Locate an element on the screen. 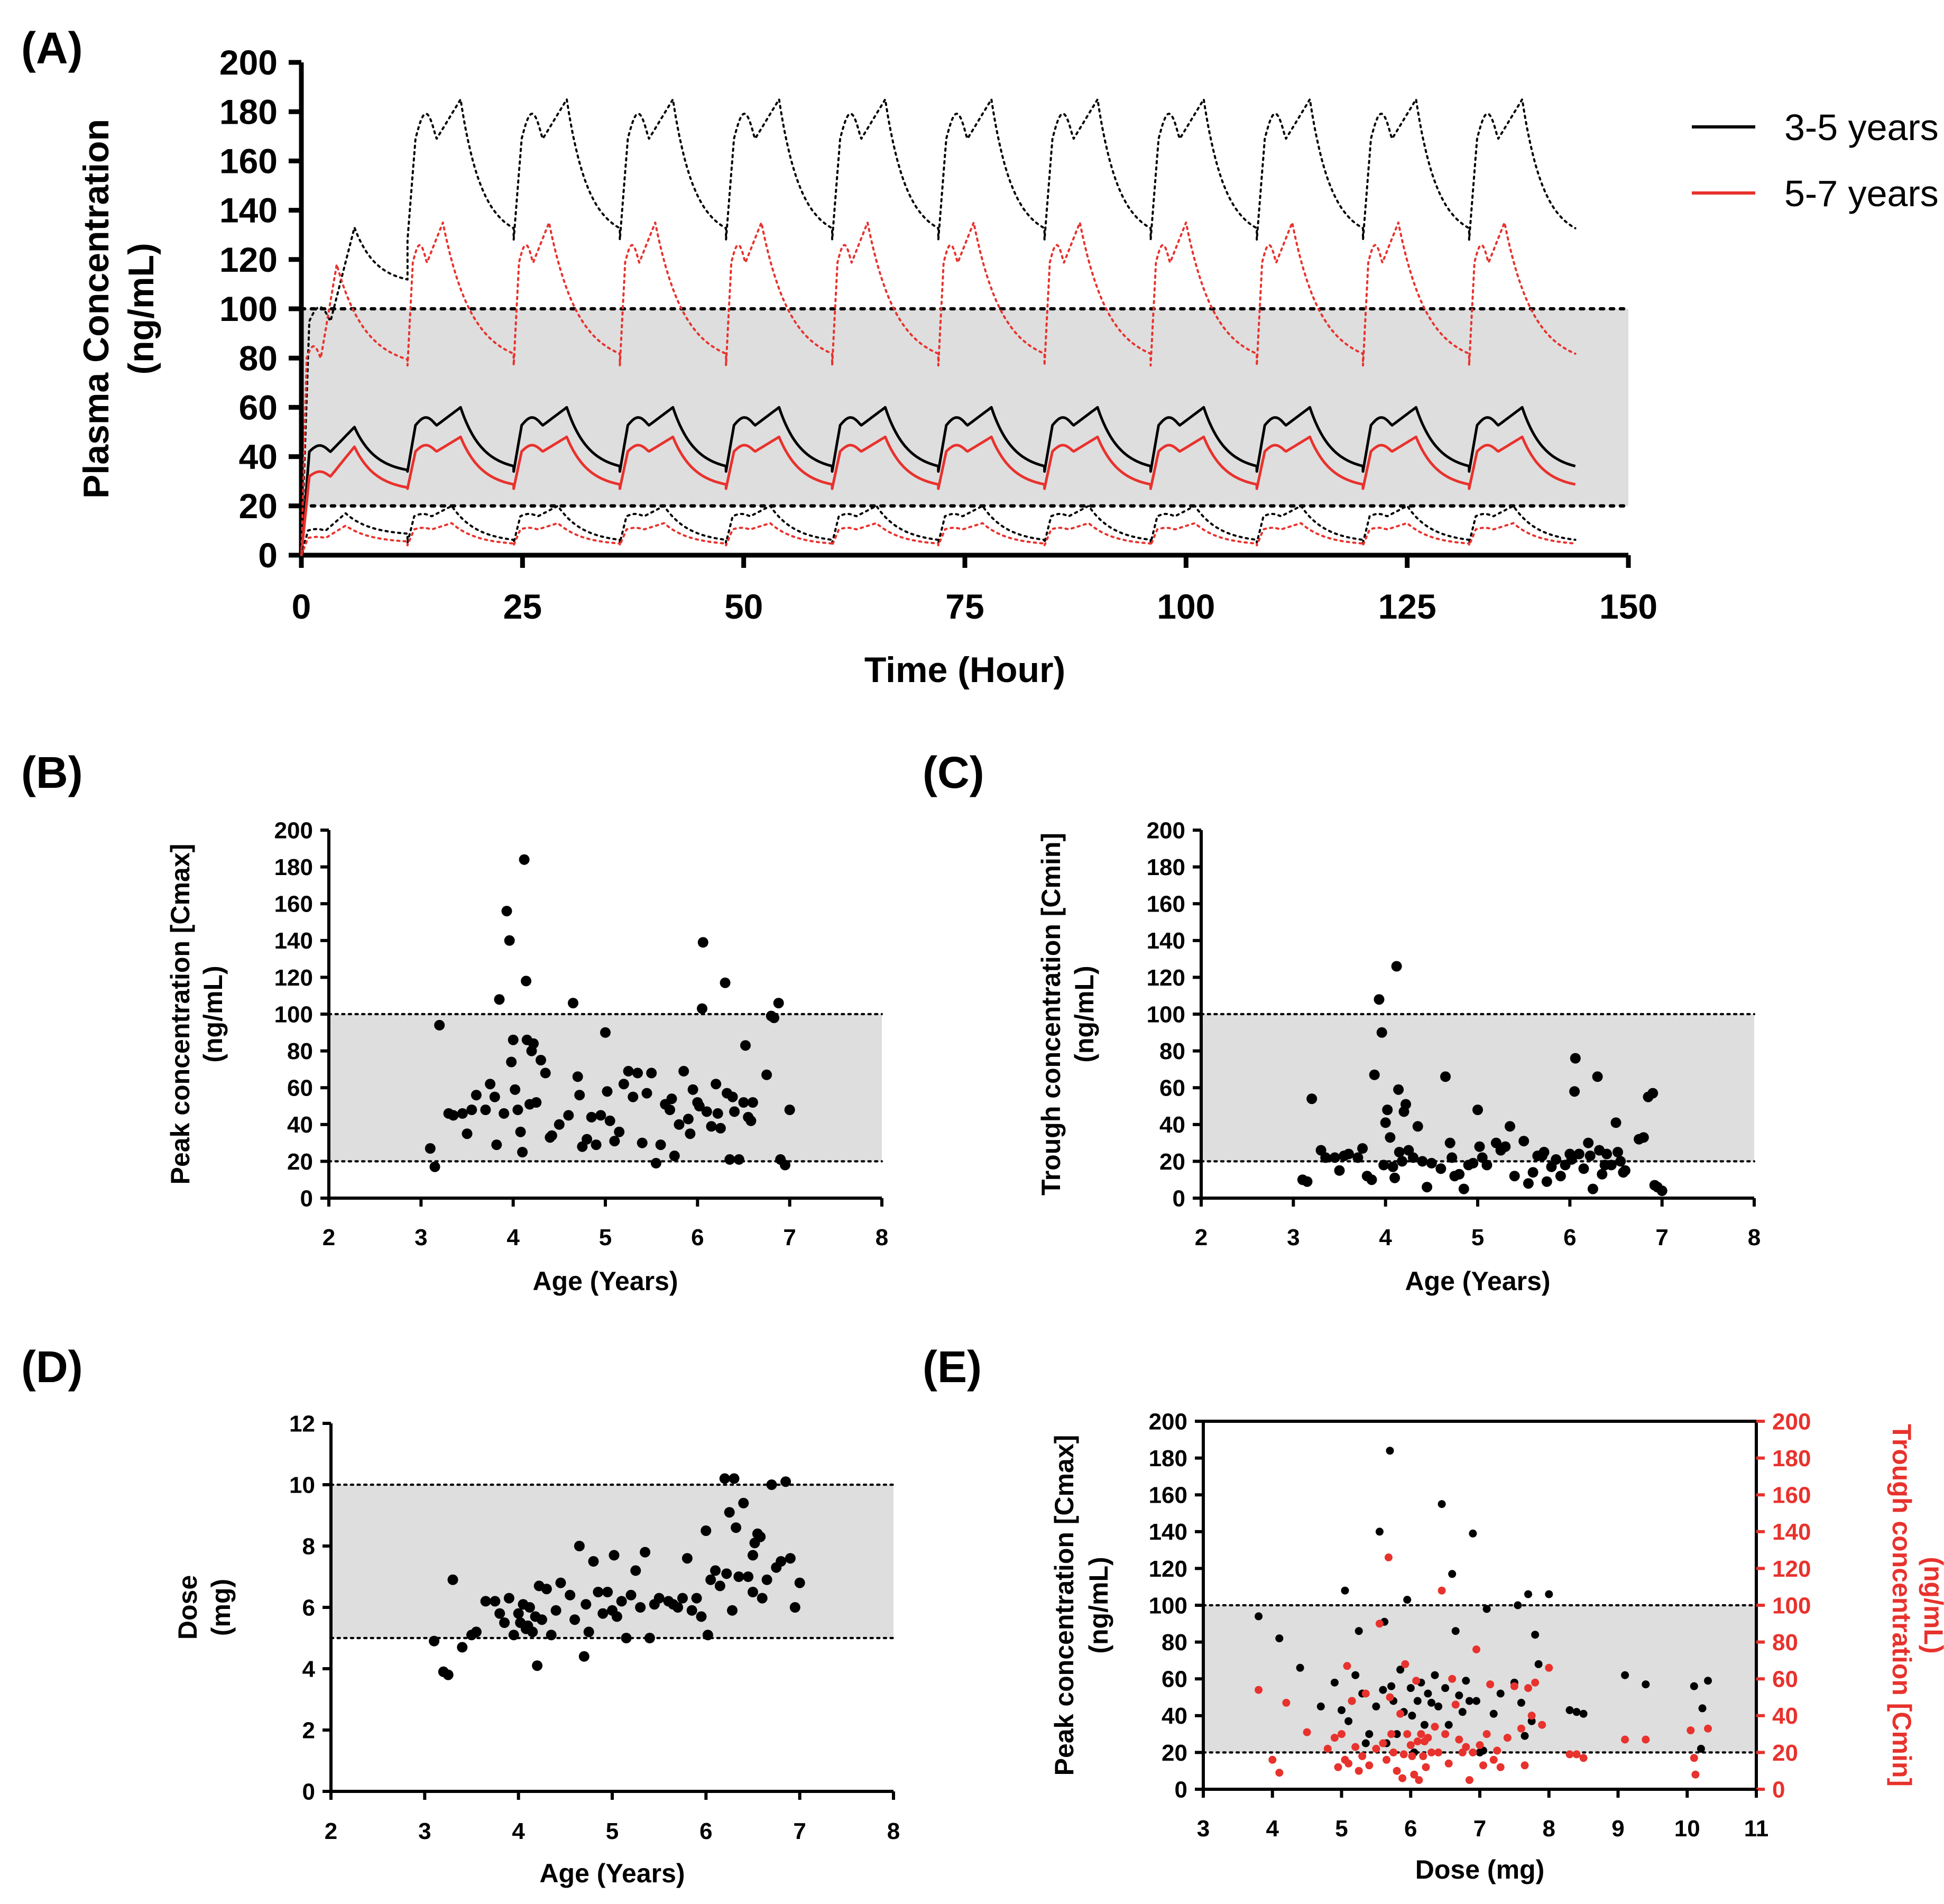 This screenshot has width=1944, height=1904. y-axis-unit: (mg) is located at coordinates (221, 1607).